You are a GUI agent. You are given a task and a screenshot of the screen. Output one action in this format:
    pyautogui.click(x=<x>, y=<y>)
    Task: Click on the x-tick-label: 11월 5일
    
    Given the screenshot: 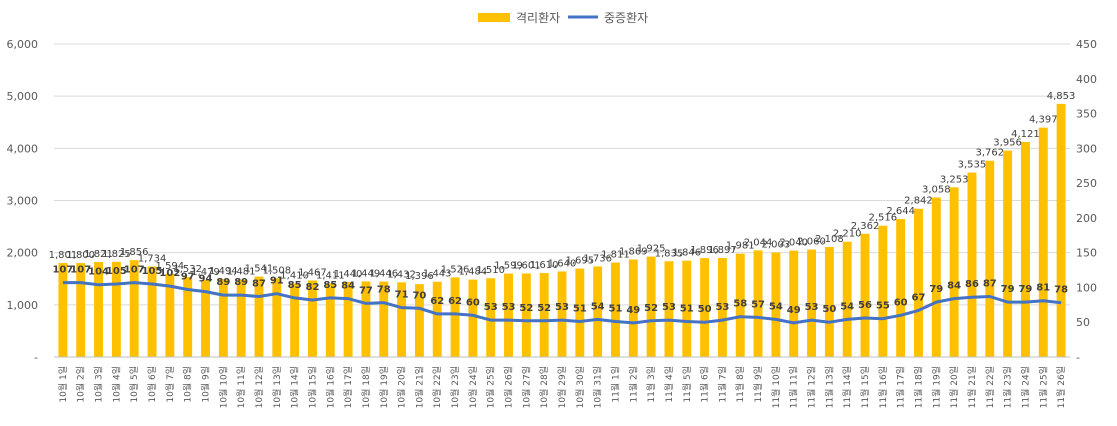 What is the action you would take?
    pyautogui.click(x=687, y=384)
    